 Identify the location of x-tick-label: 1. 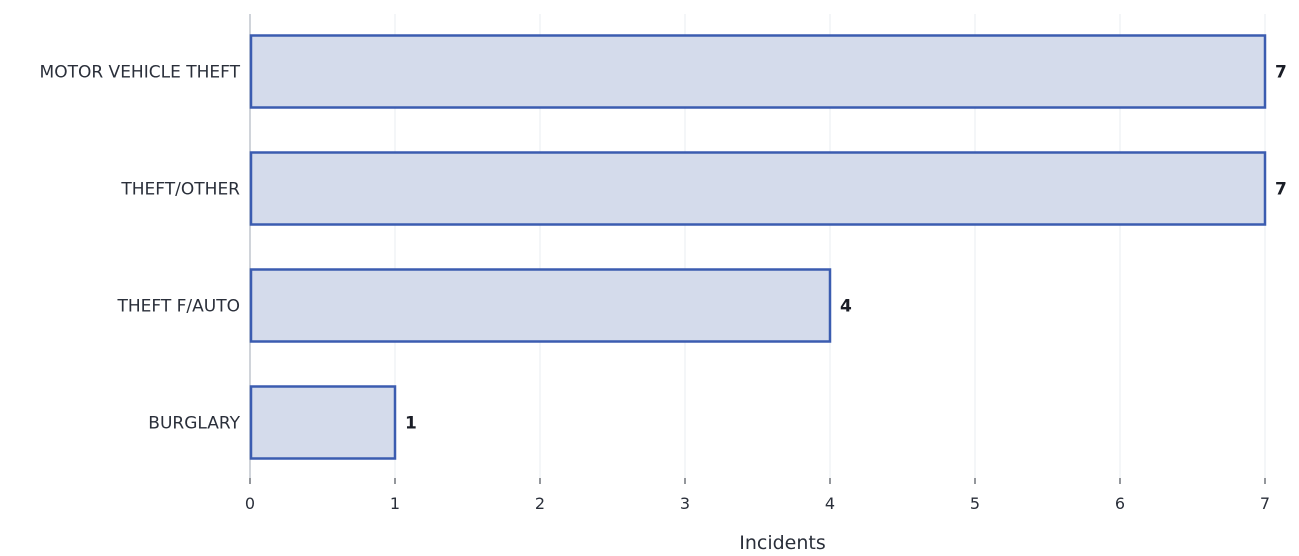
(395, 503).